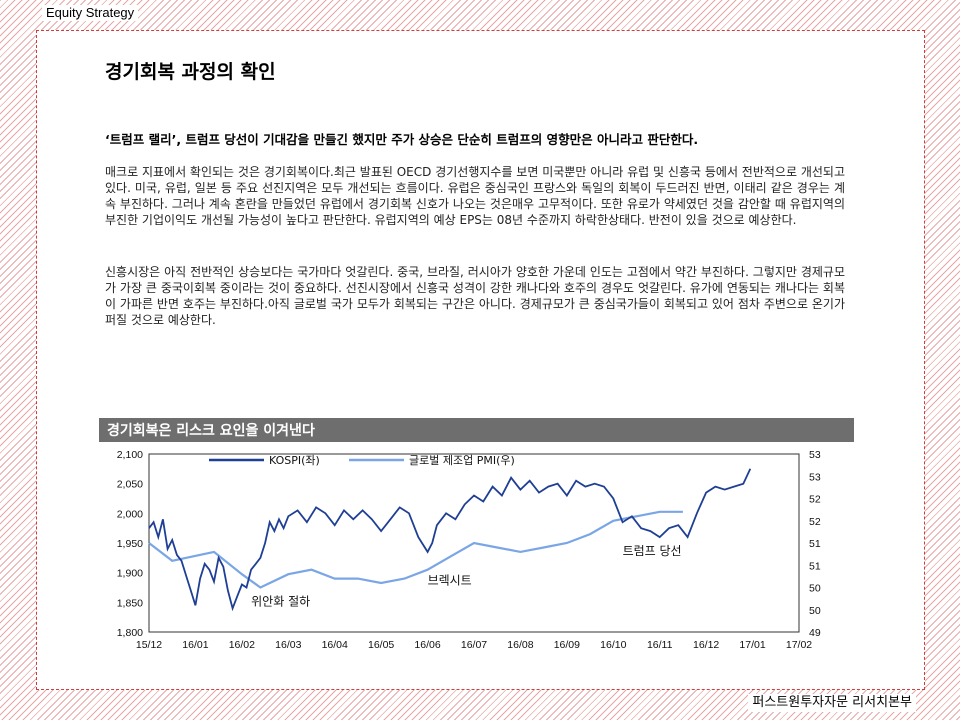 This screenshot has height=720, width=960. I want to click on x-tick-label: 16/08, so click(520, 645).